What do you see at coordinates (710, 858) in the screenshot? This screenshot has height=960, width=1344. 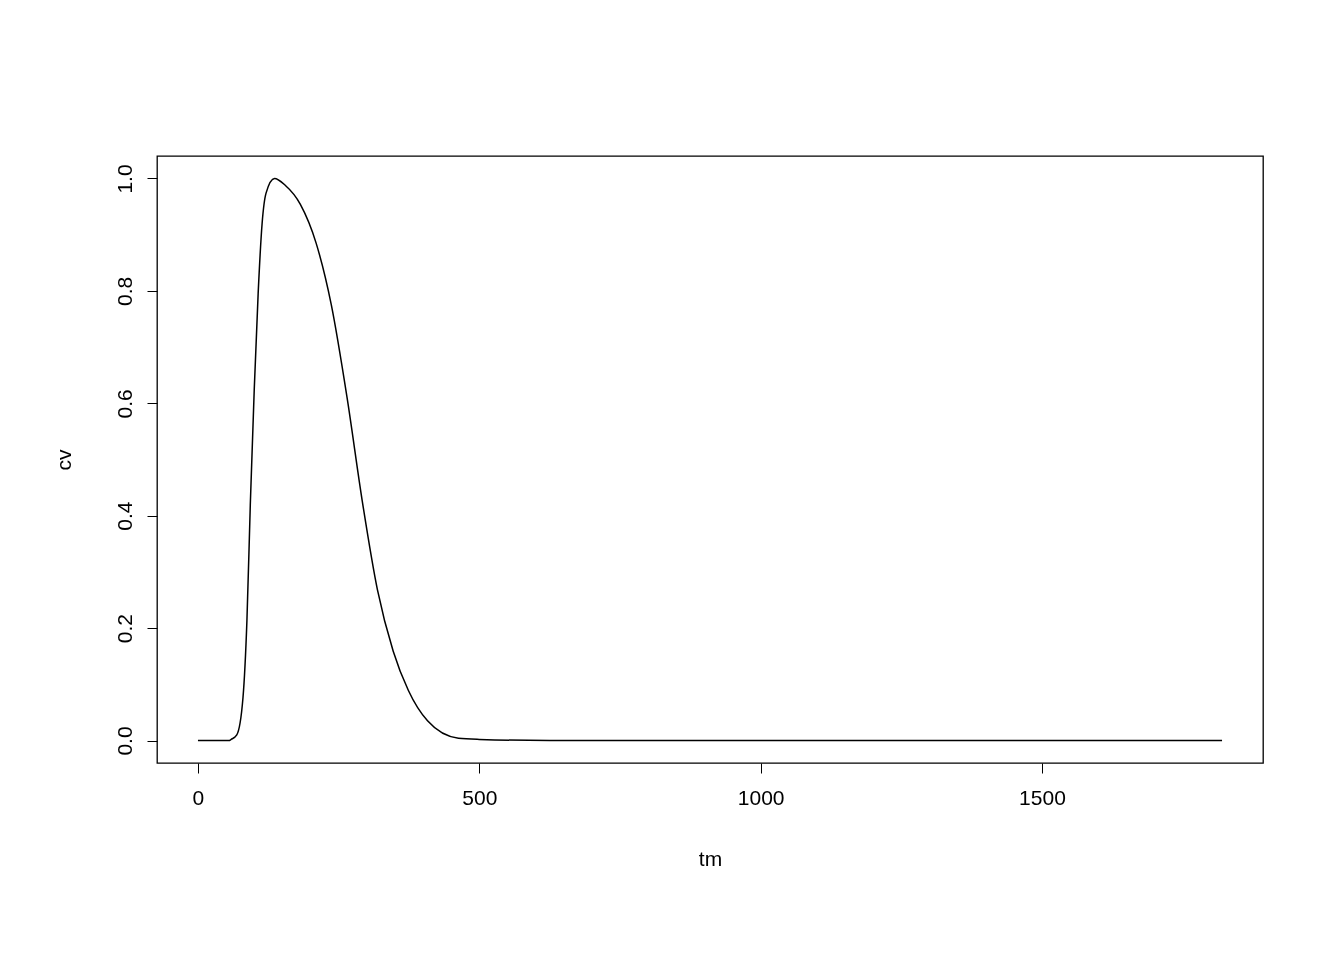 I see `x-axis-title: tm` at bounding box center [710, 858].